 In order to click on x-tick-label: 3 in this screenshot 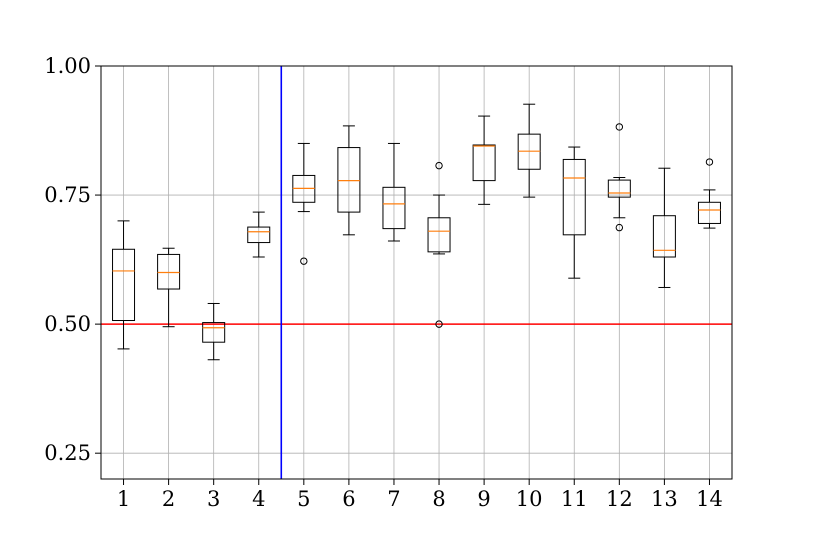, I will do `click(213, 499)`.